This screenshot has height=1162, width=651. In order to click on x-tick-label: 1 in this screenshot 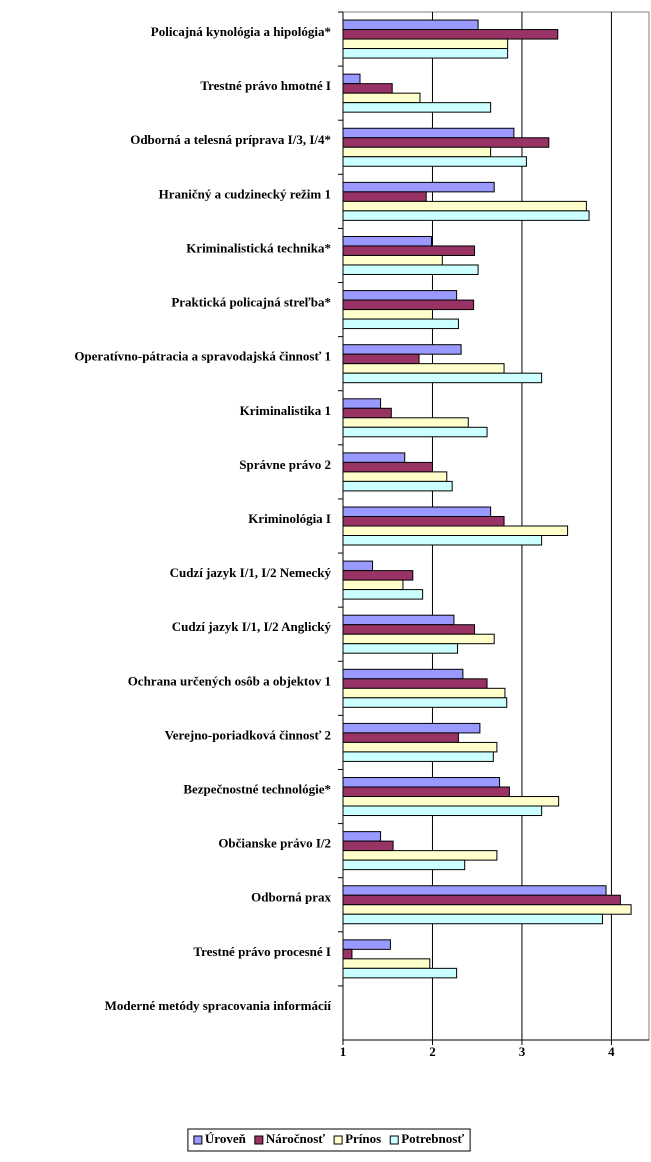, I will do `click(343, 1051)`.